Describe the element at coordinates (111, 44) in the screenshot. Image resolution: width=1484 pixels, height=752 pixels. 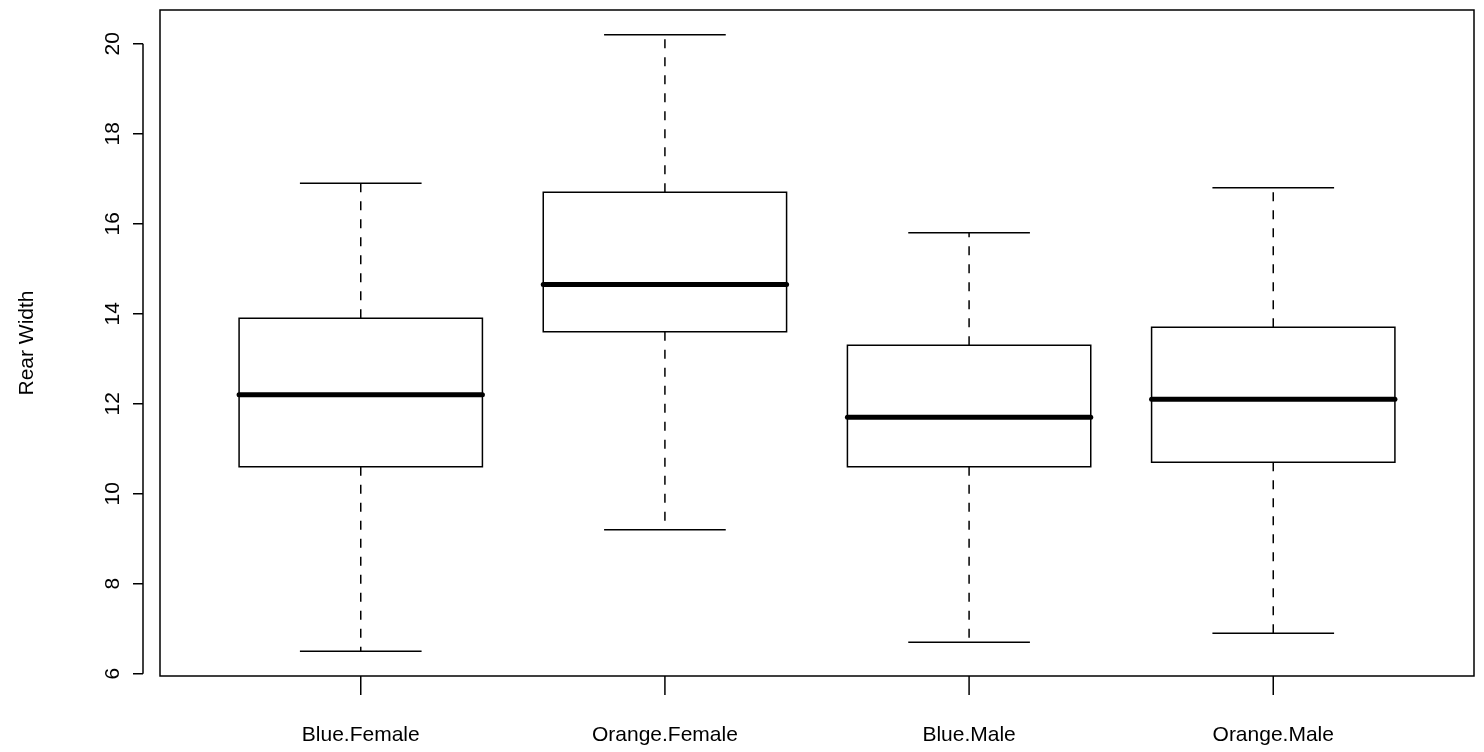
I see `y-tick-label: 20` at that location.